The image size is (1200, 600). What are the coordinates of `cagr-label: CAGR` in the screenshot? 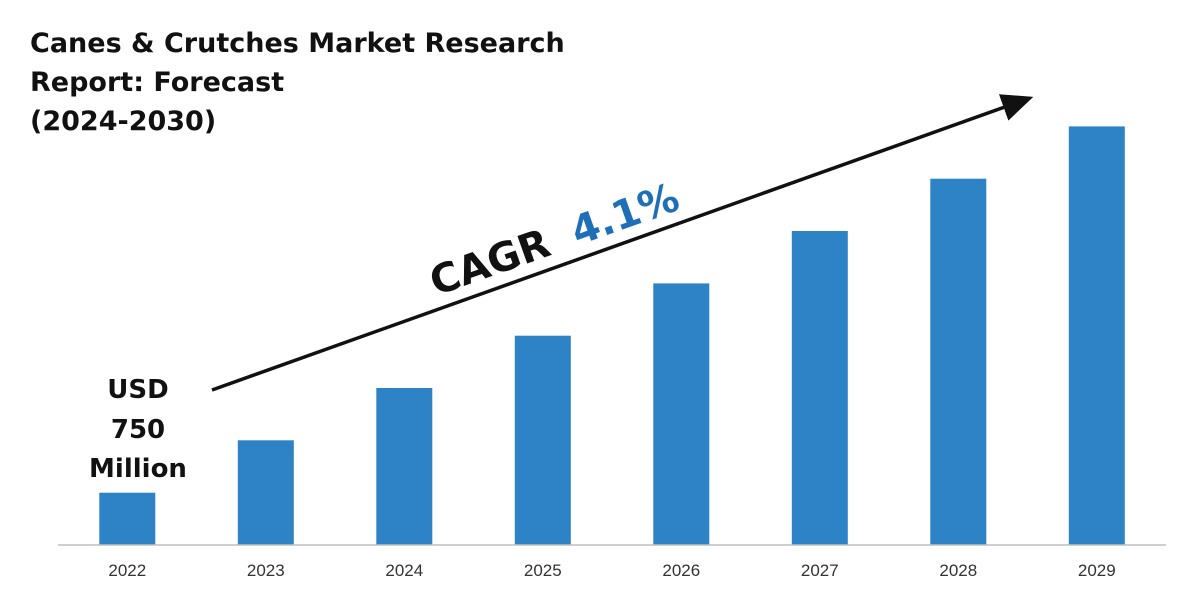 It's located at (490, 263).